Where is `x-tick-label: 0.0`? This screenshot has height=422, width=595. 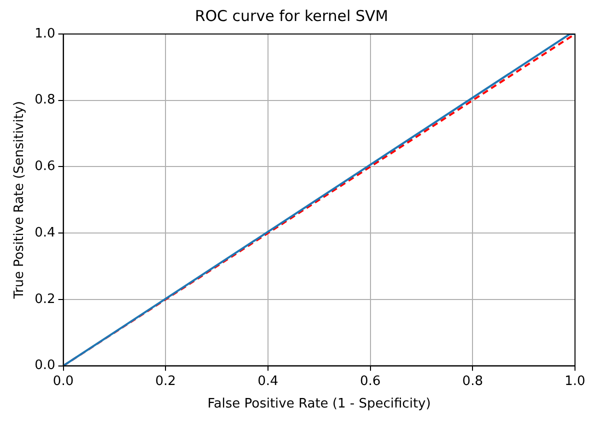
x-tick-label: 0.0 is located at coordinates (63, 381).